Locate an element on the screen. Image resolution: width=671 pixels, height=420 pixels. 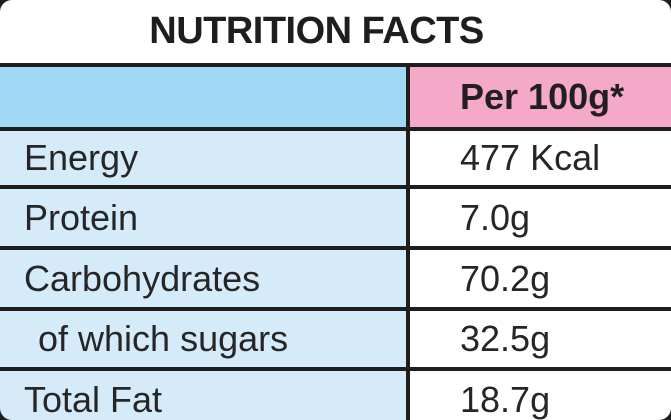
row-value: 7.0g is located at coordinates (540, 217).